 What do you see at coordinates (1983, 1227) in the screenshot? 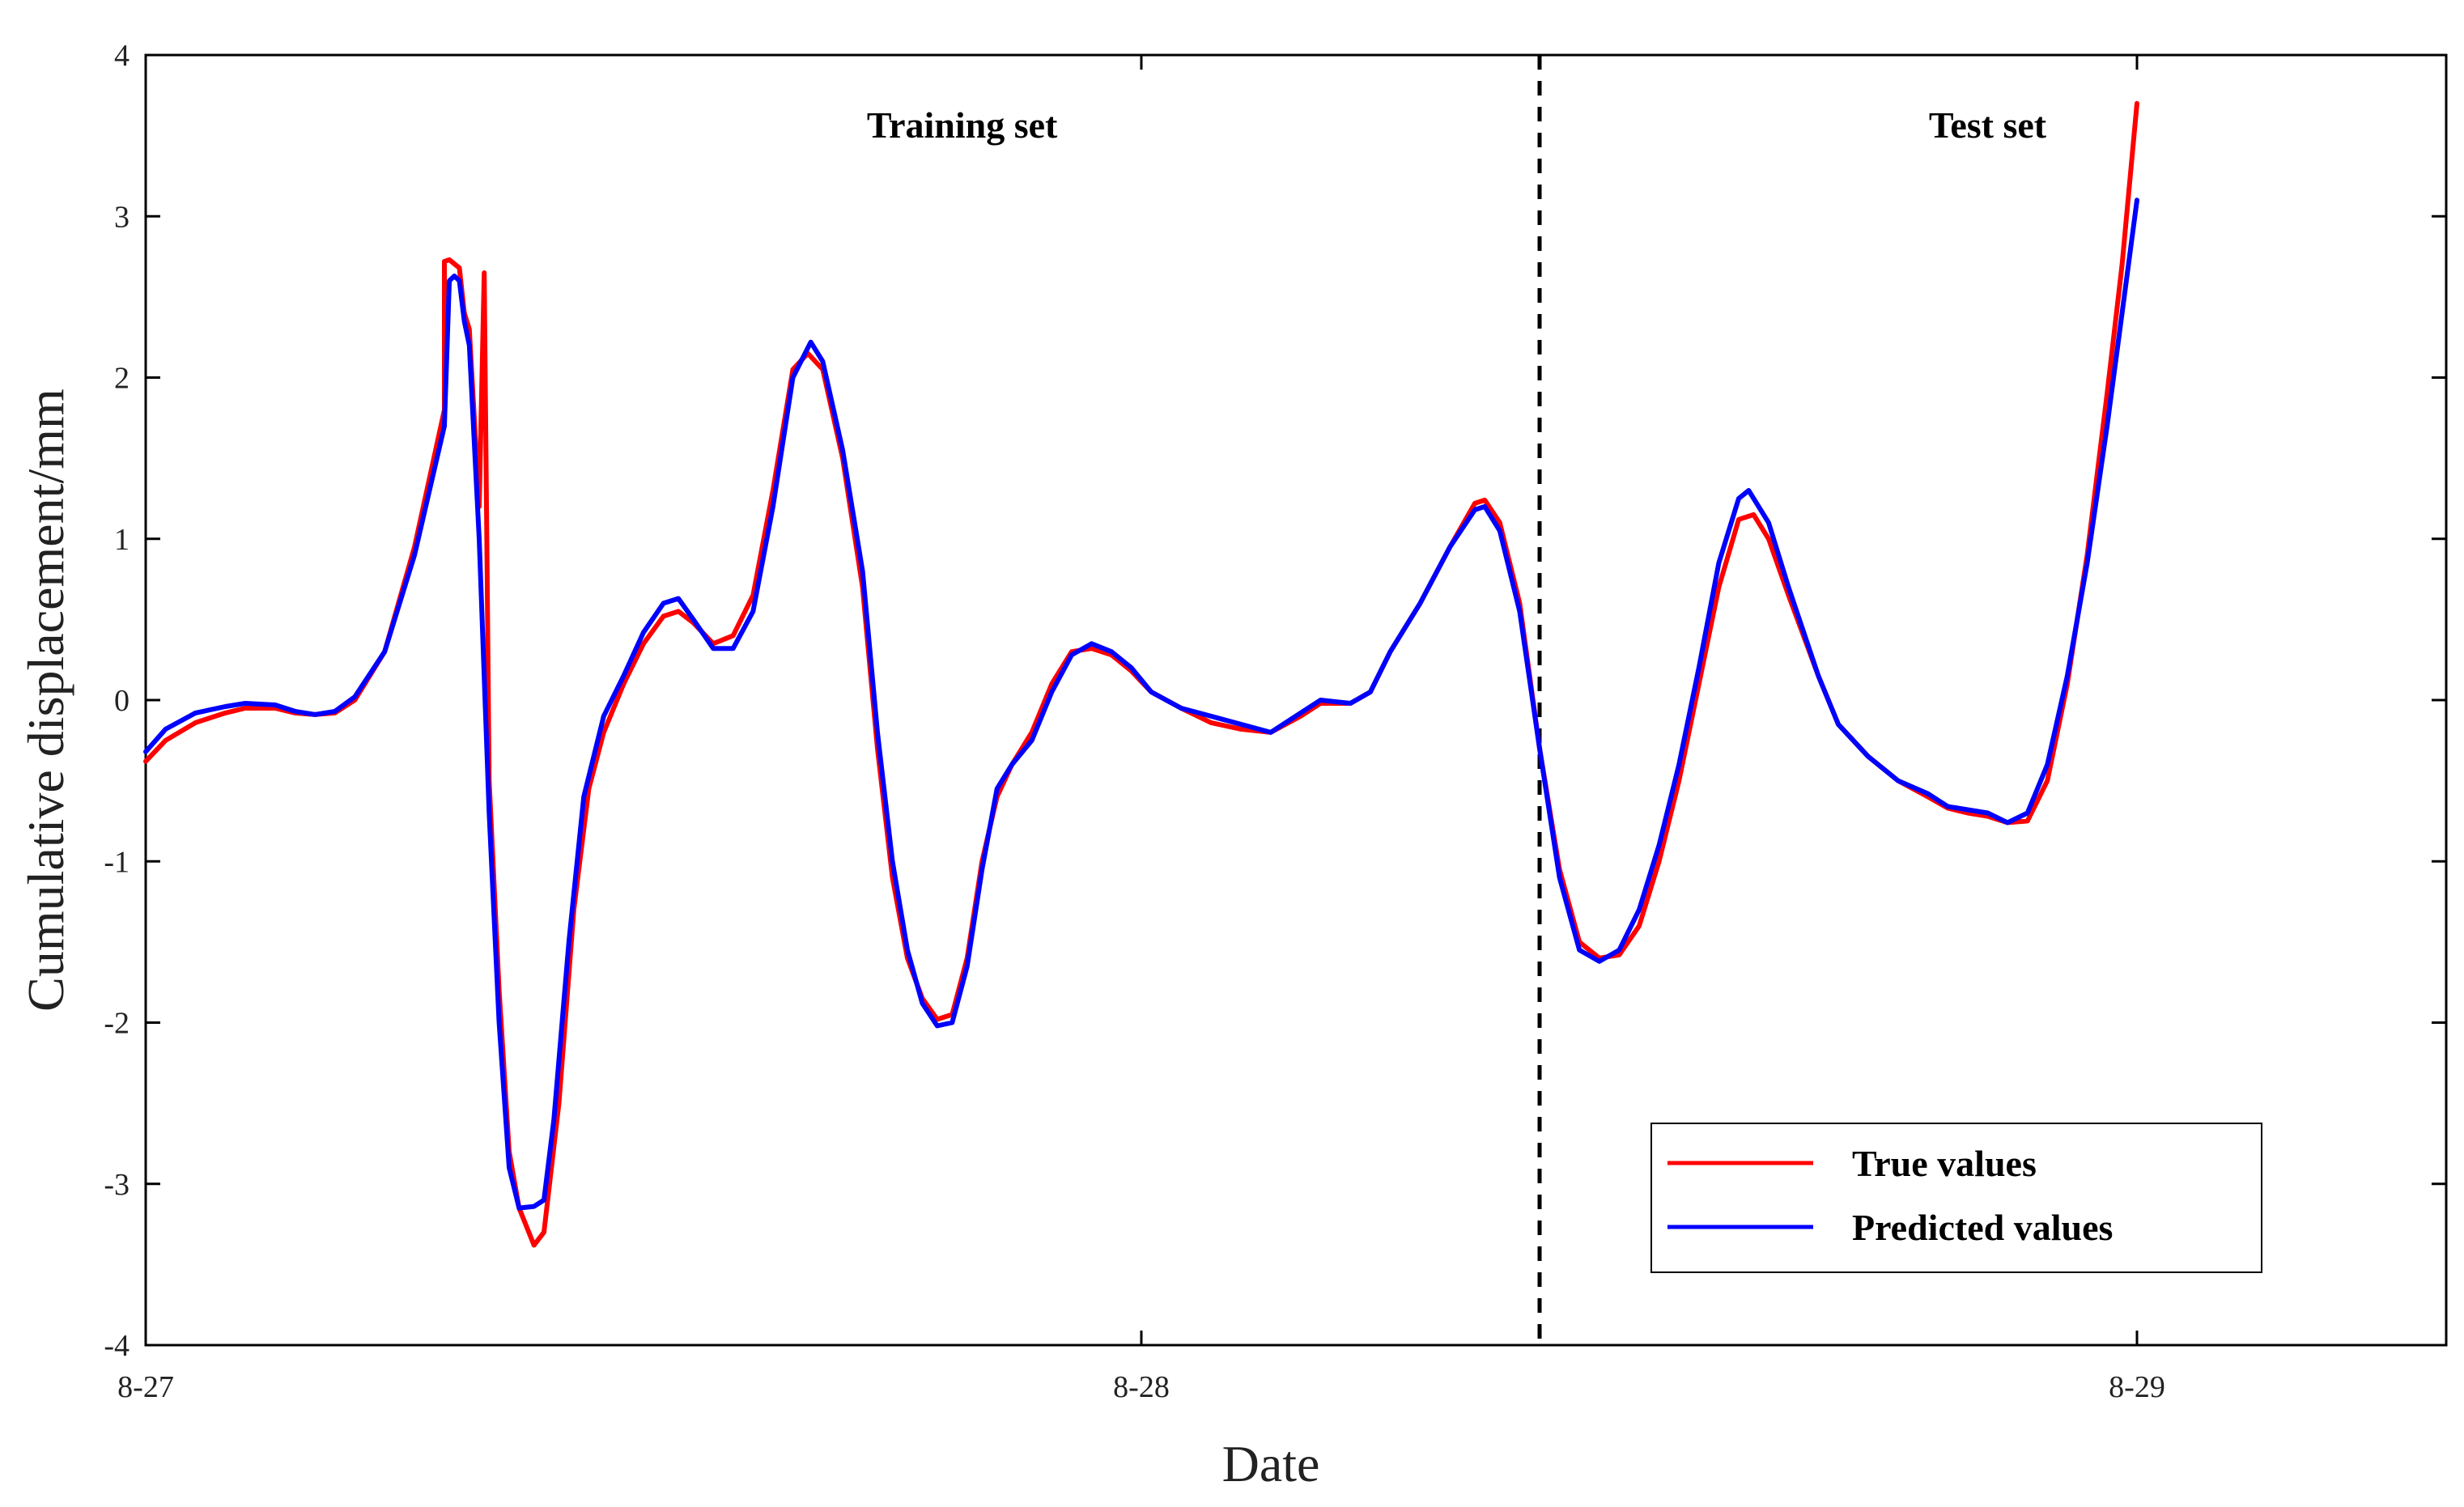
I see `legend-label-predicted: Predicted values` at bounding box center [1983, 1227].